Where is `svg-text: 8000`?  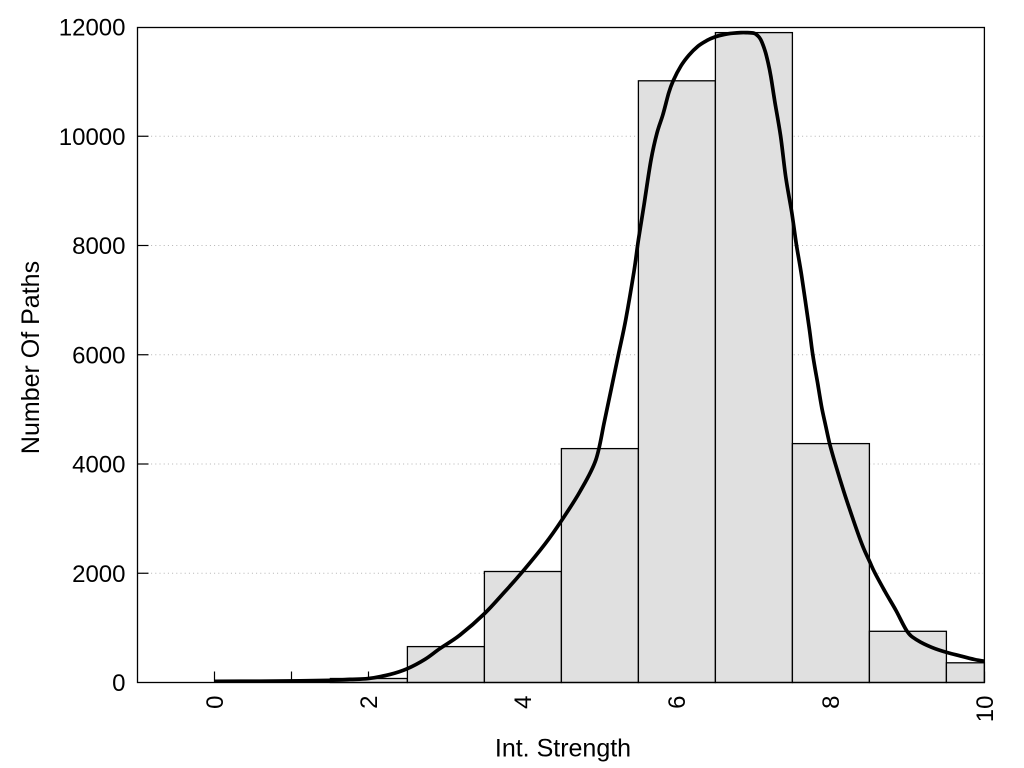
svg-text: 8000 is located at coordinates (98, 246).